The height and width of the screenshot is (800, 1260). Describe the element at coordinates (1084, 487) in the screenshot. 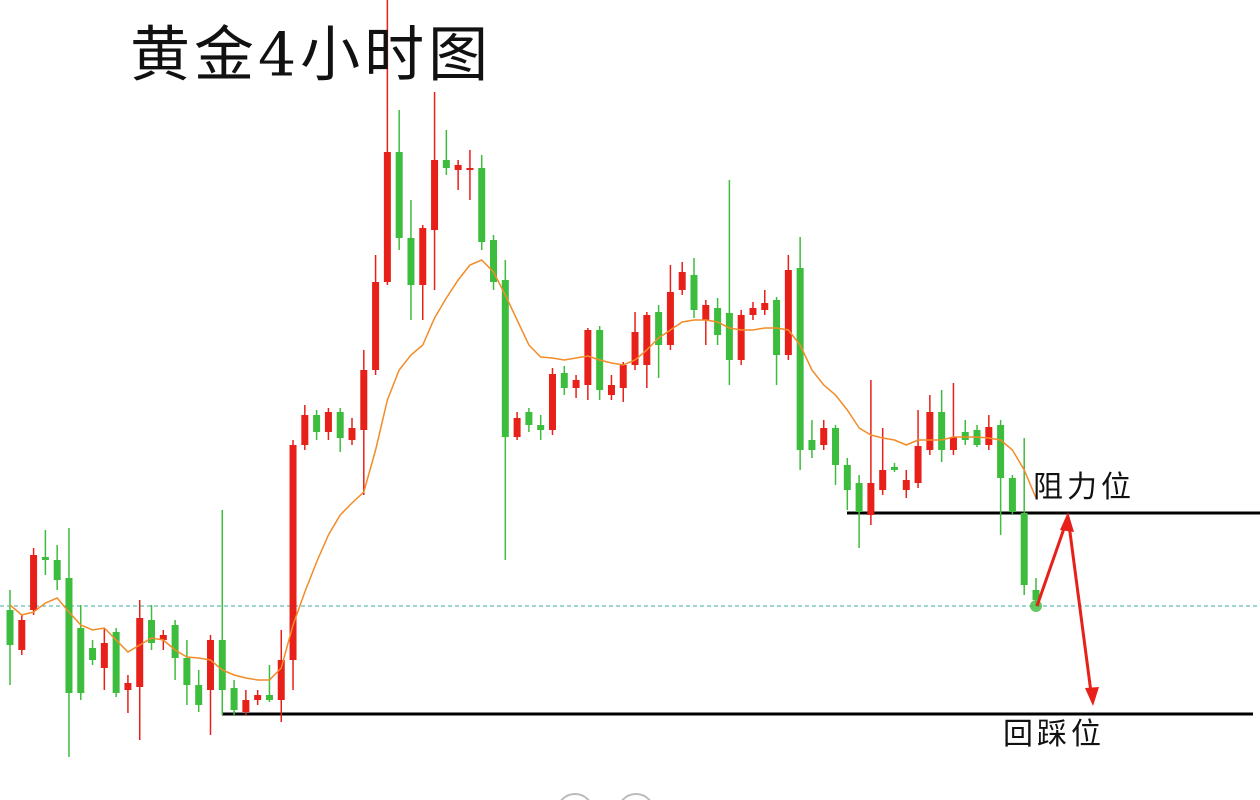

I see `level-label: 阻力位` at that location.